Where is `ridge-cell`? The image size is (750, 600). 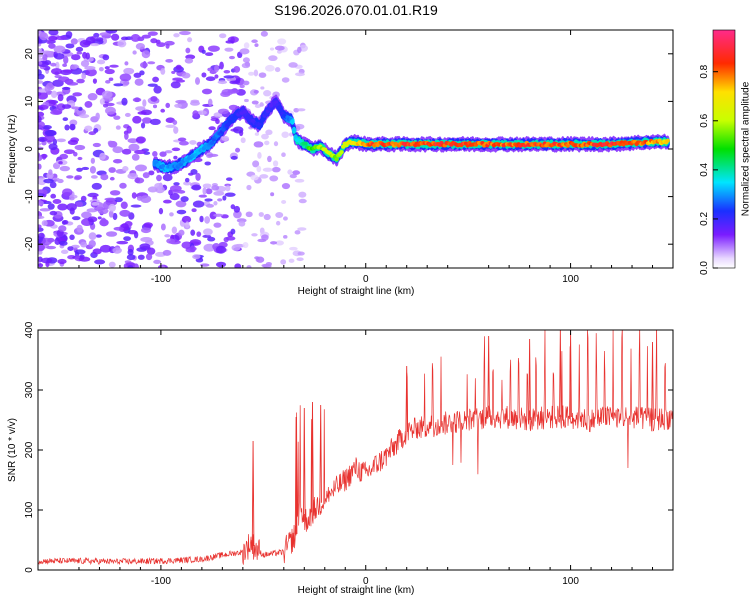
ridge-cell is located at coordinates (667, 140).